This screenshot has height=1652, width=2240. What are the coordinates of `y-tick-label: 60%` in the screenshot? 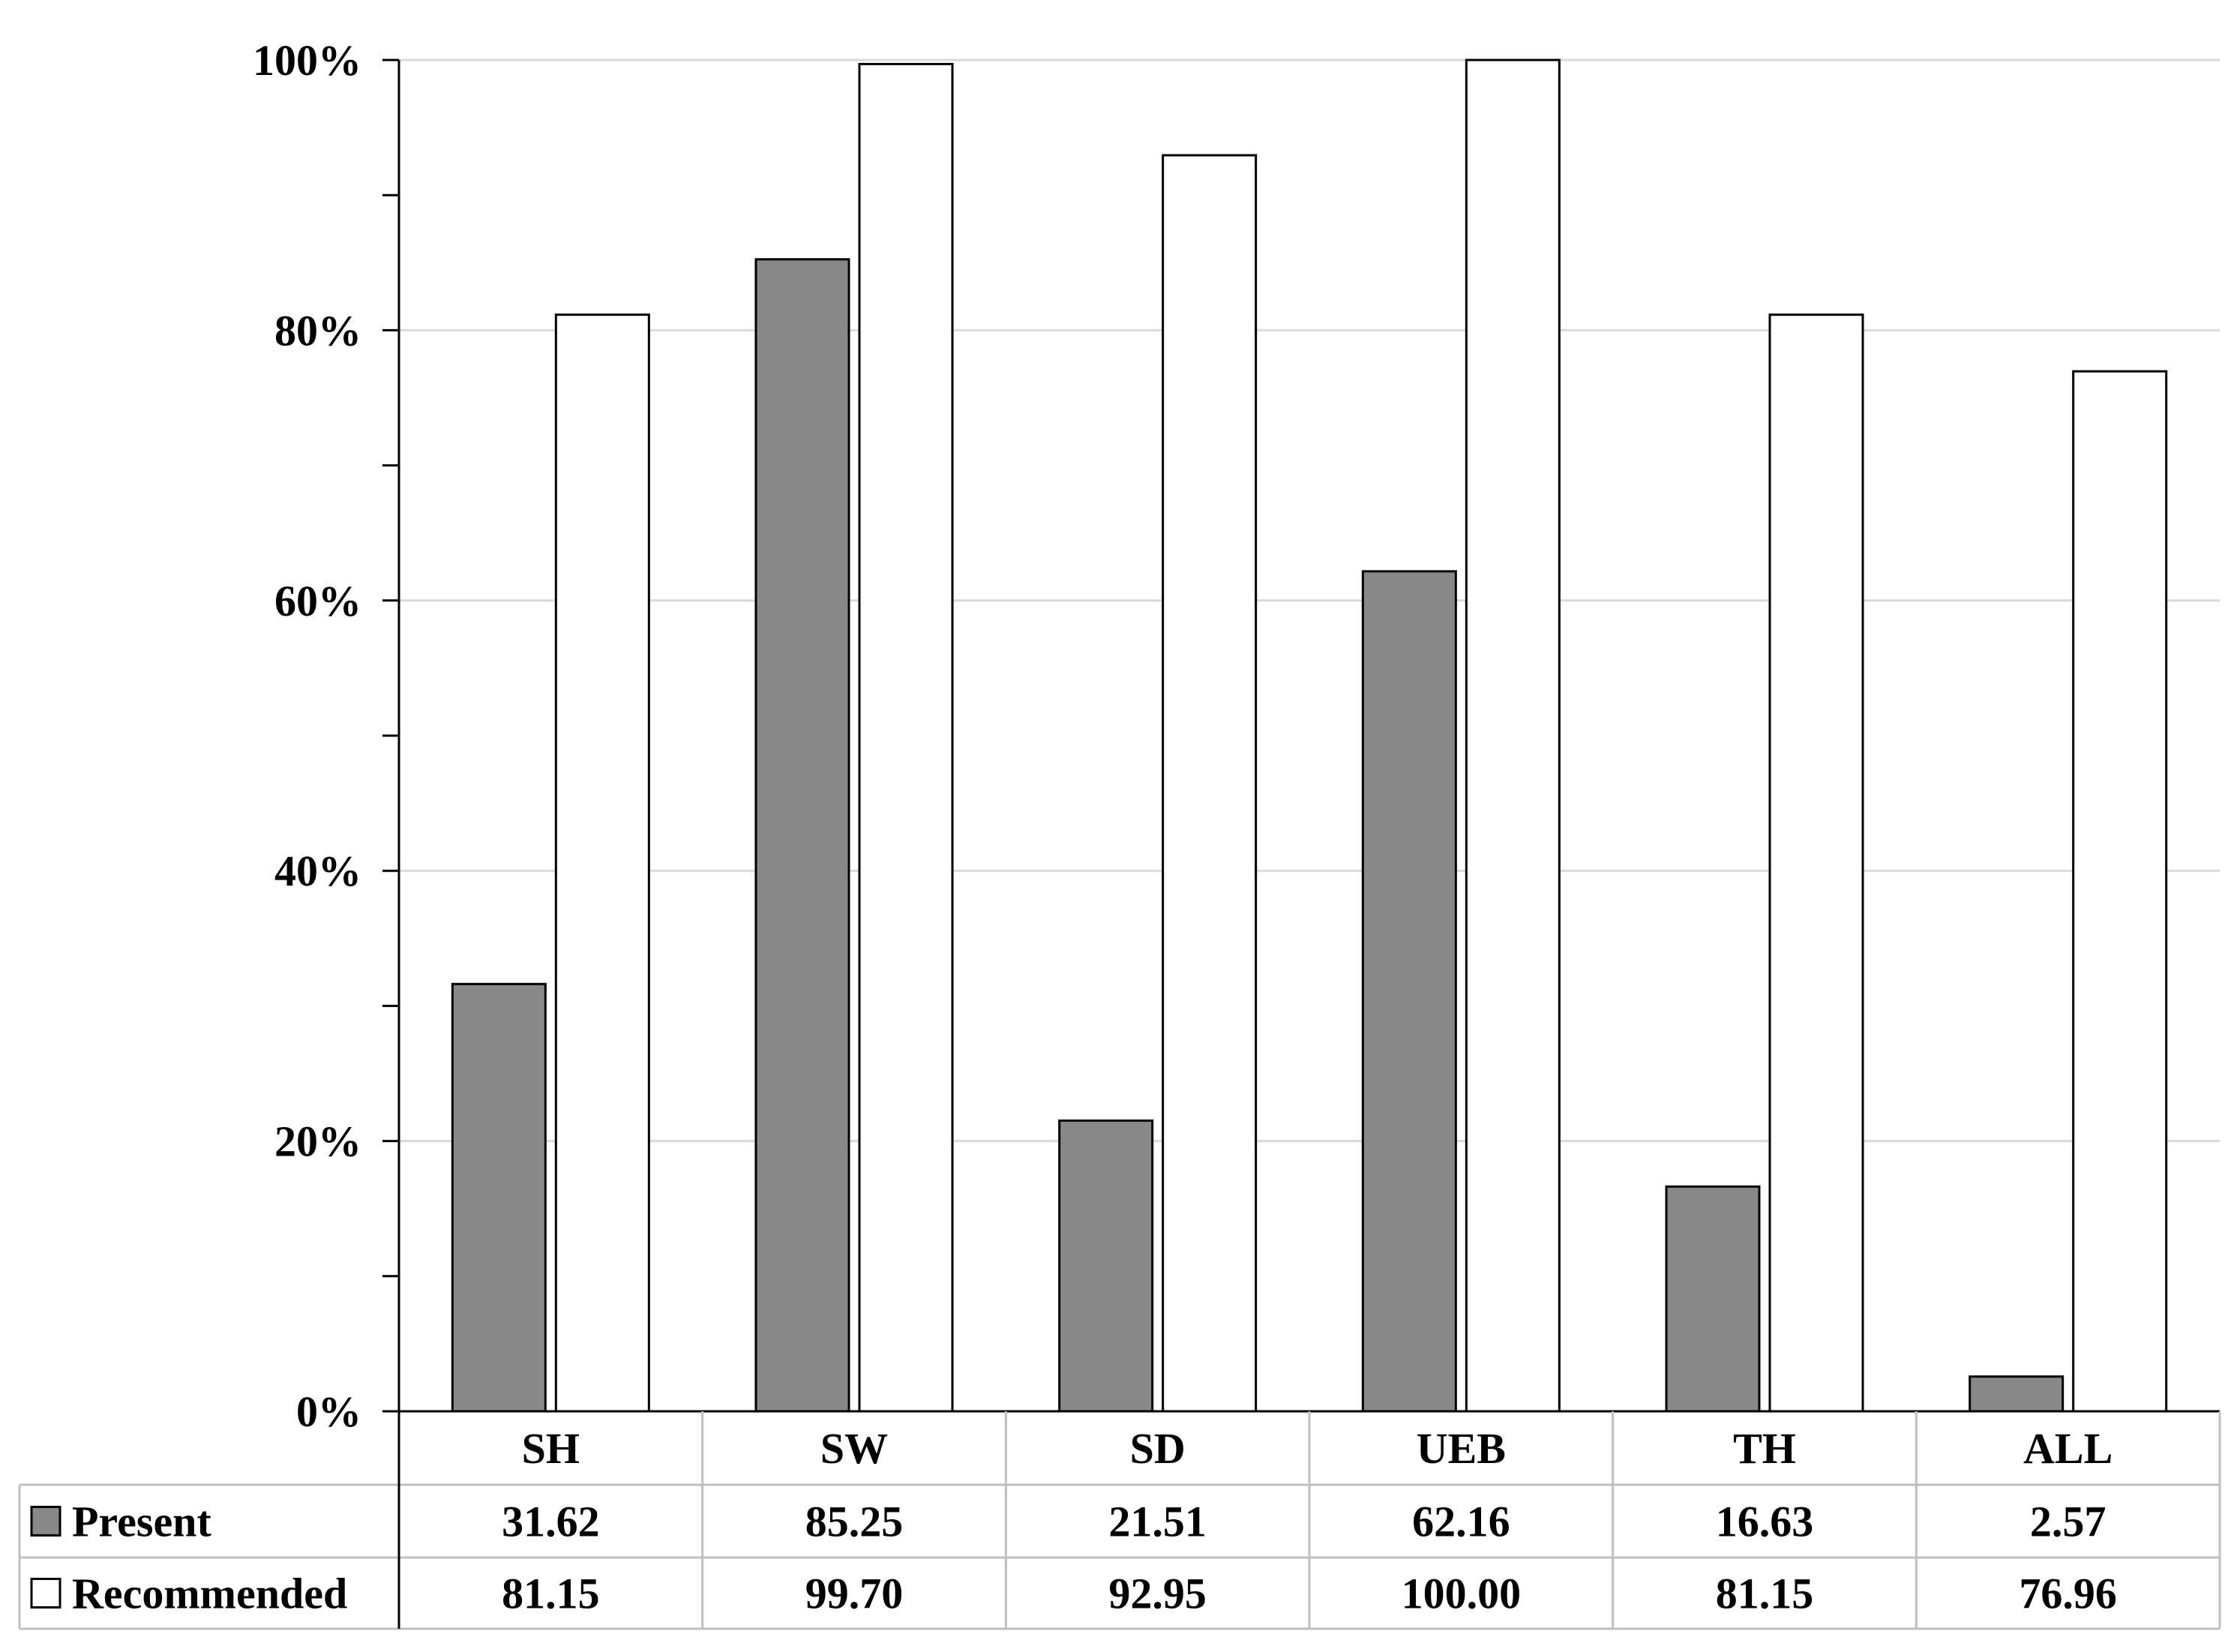 It's located at (317, 601).